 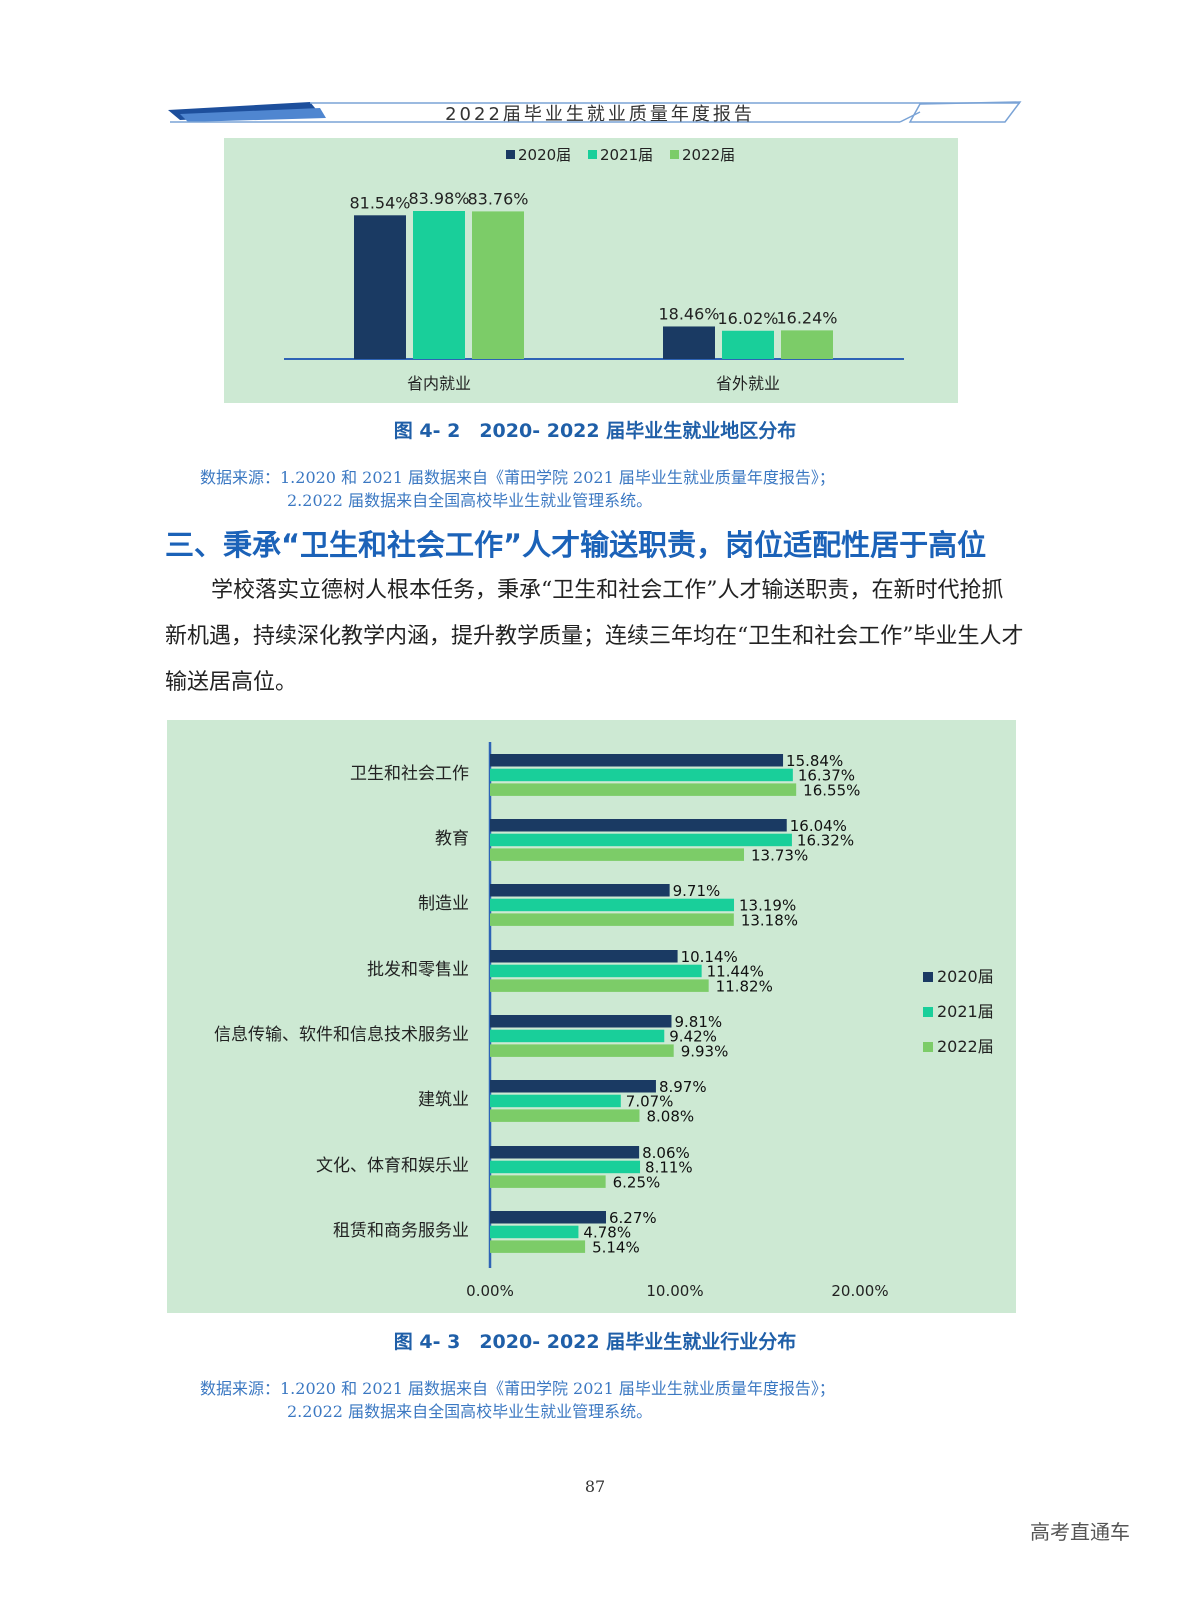 I want to click on section-title: 三、秉承“卫生和社会工作”人才输送职责，岗位适配性居于高位, so click(x=576, y=545).